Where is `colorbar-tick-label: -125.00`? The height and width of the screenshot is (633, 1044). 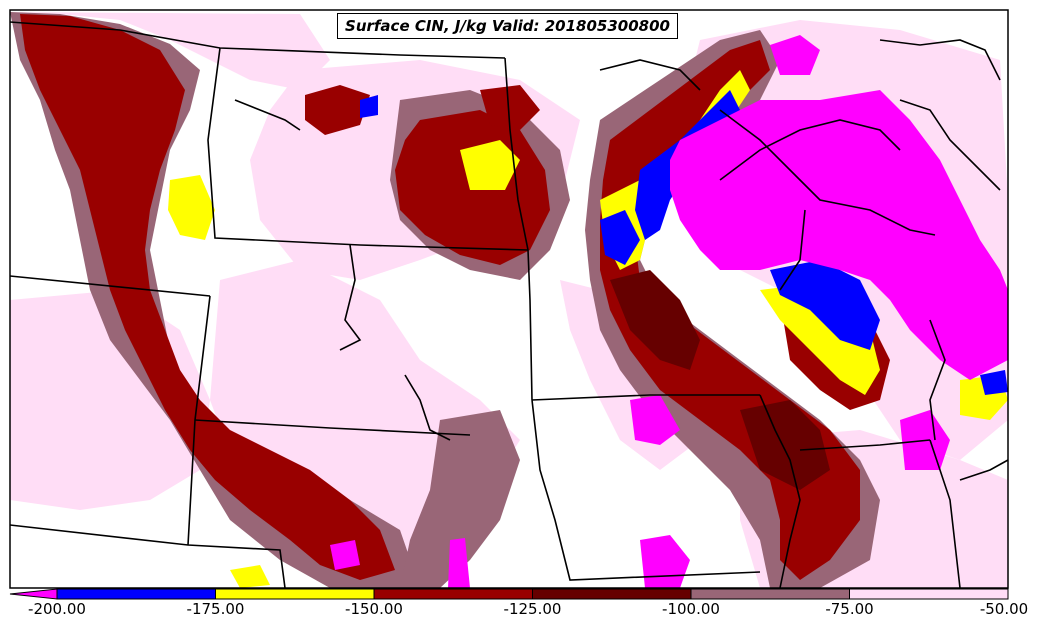
colorbar-tick-label: -125.00 is located at coordinates (532, 609).